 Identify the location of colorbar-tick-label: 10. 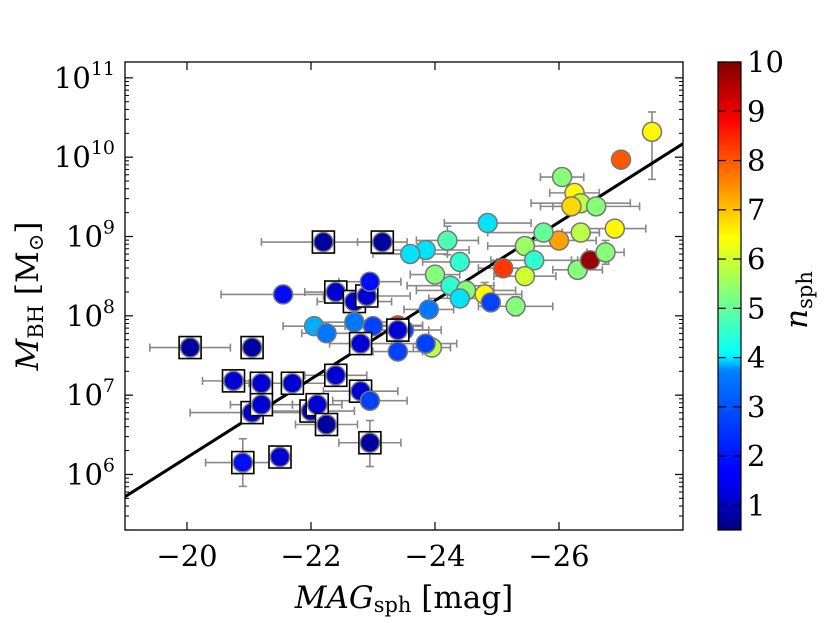
(765, 62).